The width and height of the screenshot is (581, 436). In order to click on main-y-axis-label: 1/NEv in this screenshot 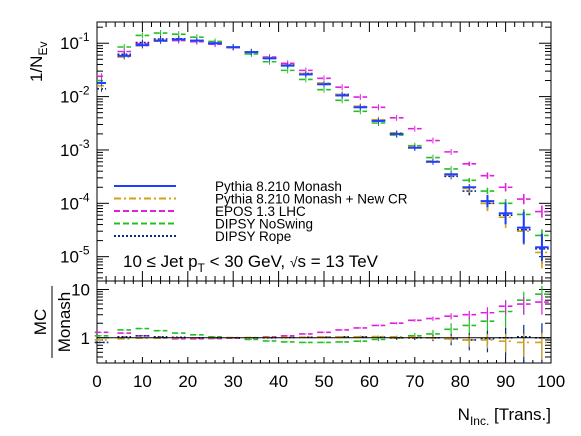, I will do `click(38, 62)`.